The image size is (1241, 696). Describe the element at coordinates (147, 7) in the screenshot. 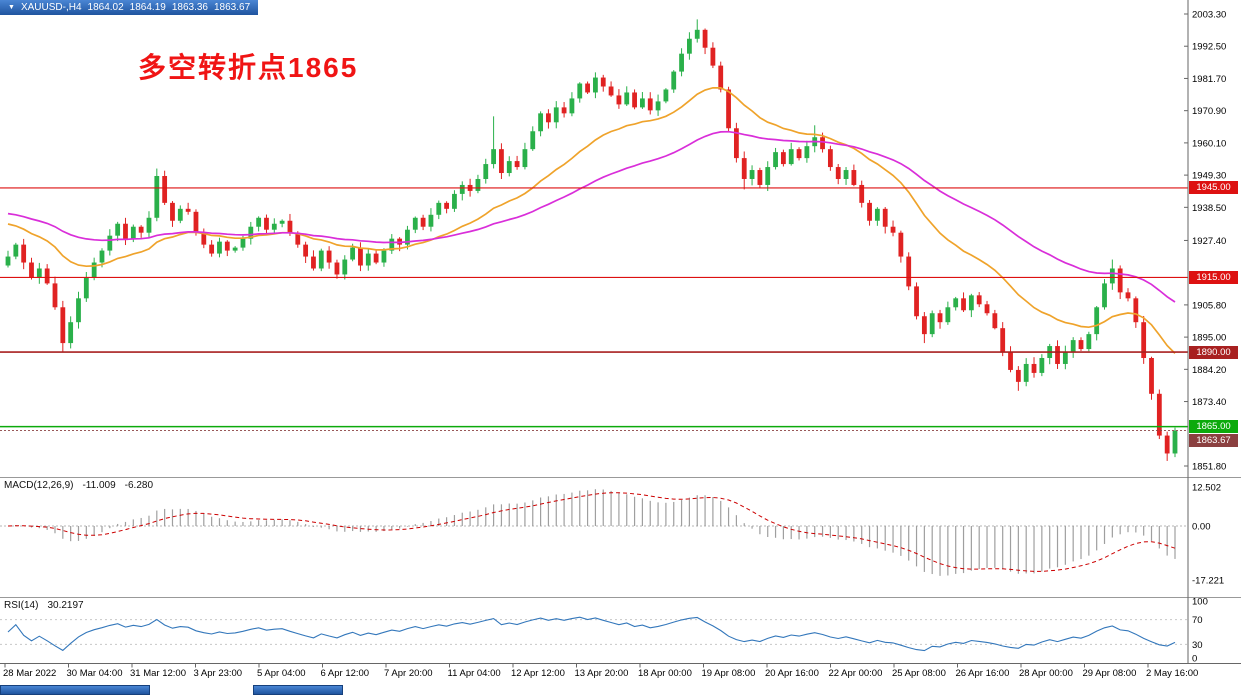

I see `ohlc-high: 1864.19` at that location.